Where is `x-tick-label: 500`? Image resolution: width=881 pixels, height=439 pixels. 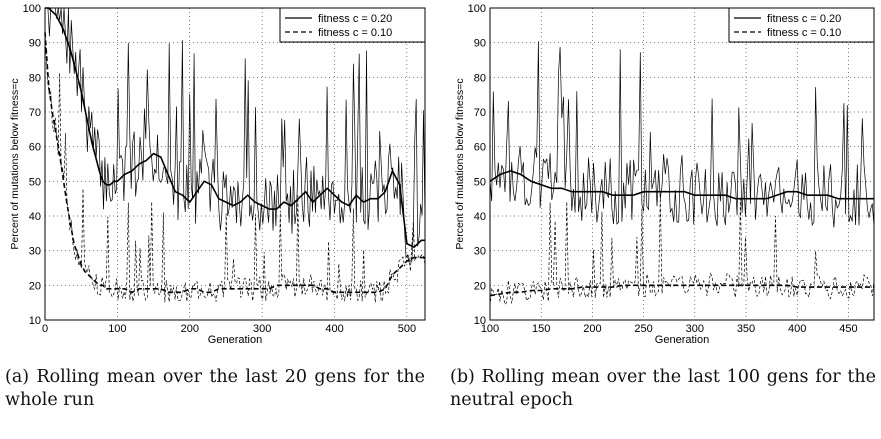 x-tick-label: 500 is located at coordinates (407, 329).